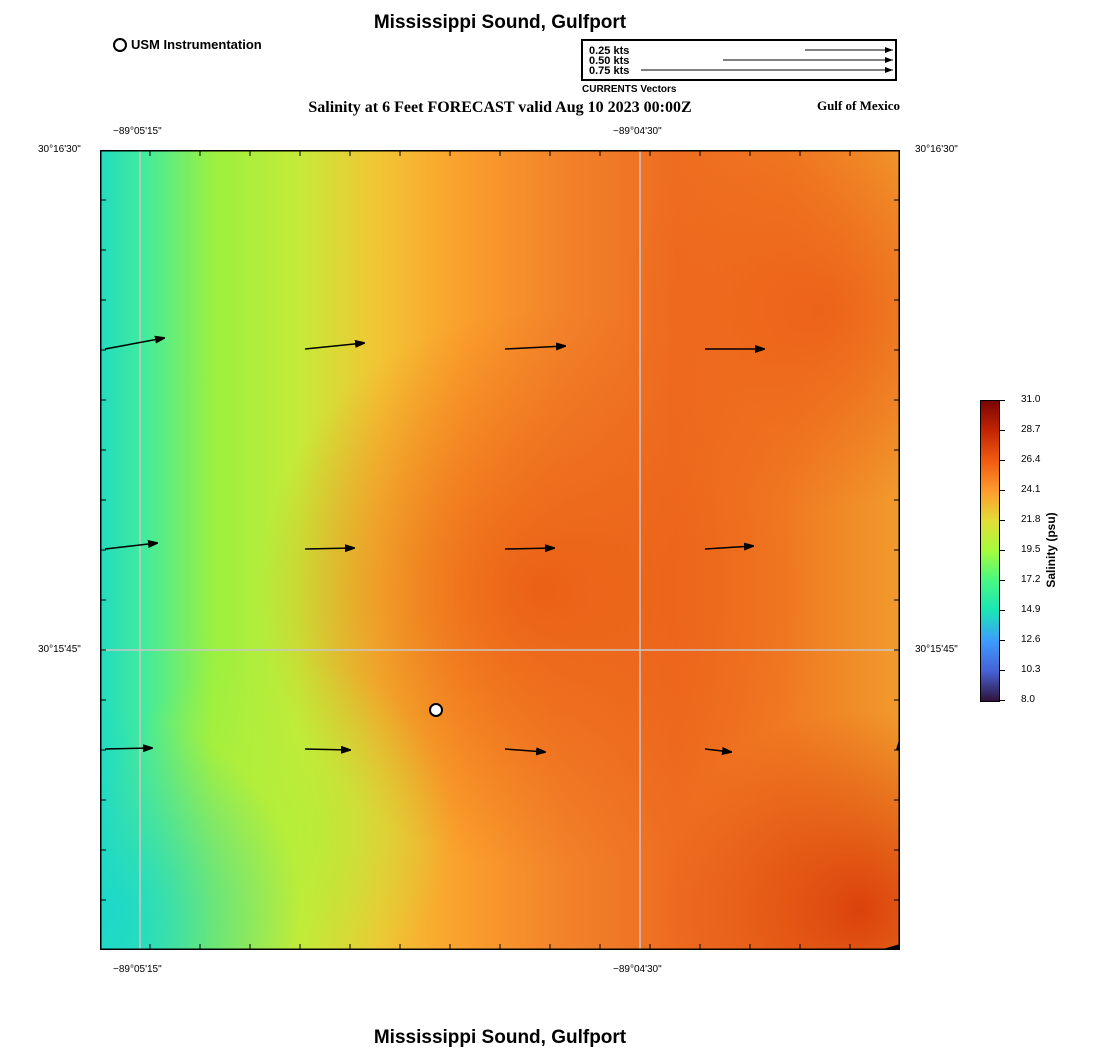  Describe the element at coordinates (1031, 459) in the screenshot. I see `colorbar-tick-label: 26.4` at that location.